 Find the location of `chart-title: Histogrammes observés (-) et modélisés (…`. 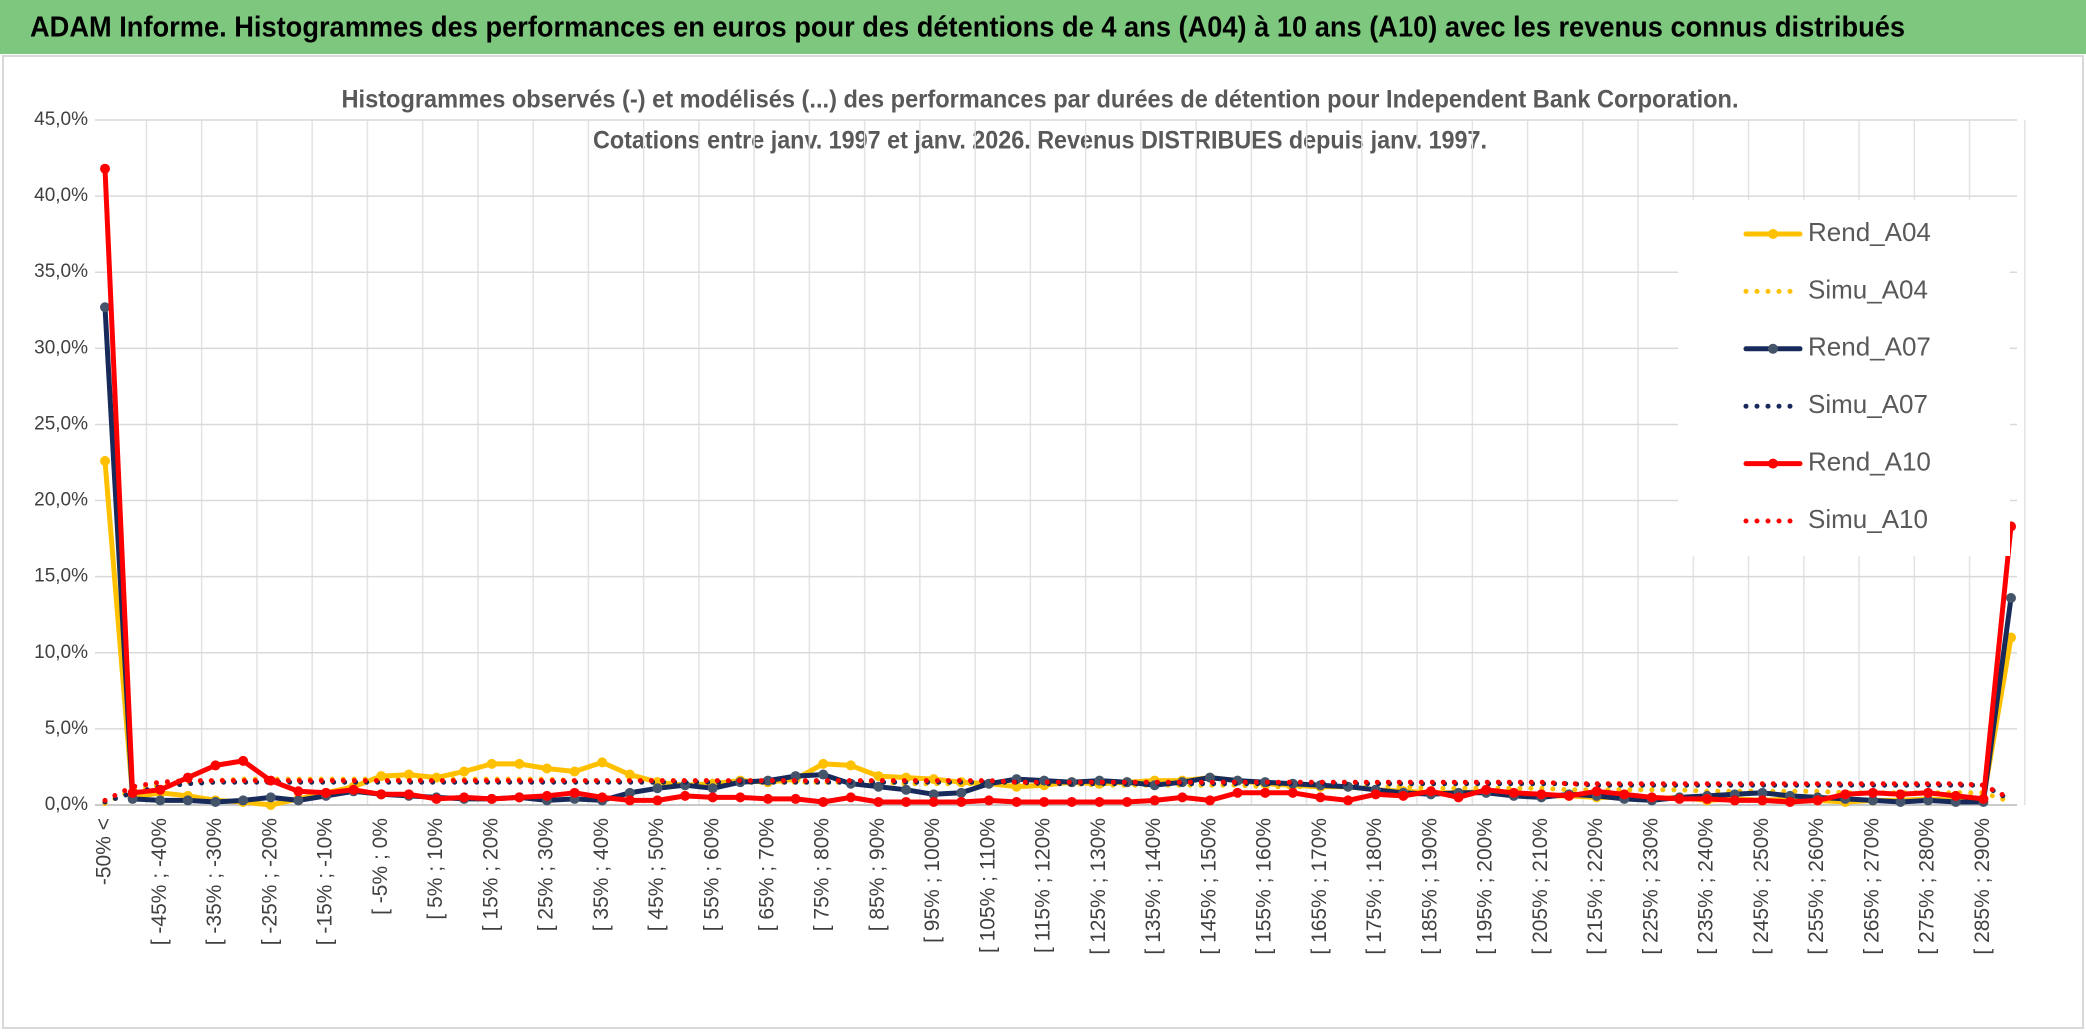

chart-title: Histogrammes observés (-) et modélisés (… is located at coordinates (1040, 100).